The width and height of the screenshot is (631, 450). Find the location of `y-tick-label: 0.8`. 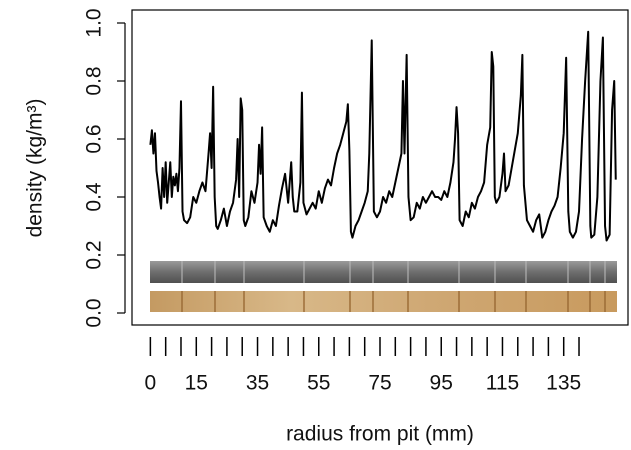

y-tick-label: 0.8 is located at coordinates (94, 80).